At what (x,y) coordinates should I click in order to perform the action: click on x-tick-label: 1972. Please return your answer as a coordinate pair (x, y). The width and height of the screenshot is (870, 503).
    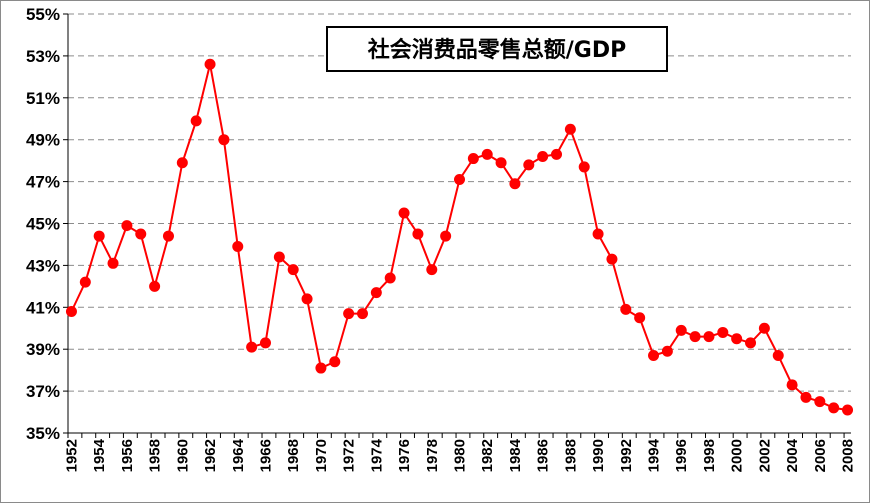
    Looking at the image, I should click on (349, 455).